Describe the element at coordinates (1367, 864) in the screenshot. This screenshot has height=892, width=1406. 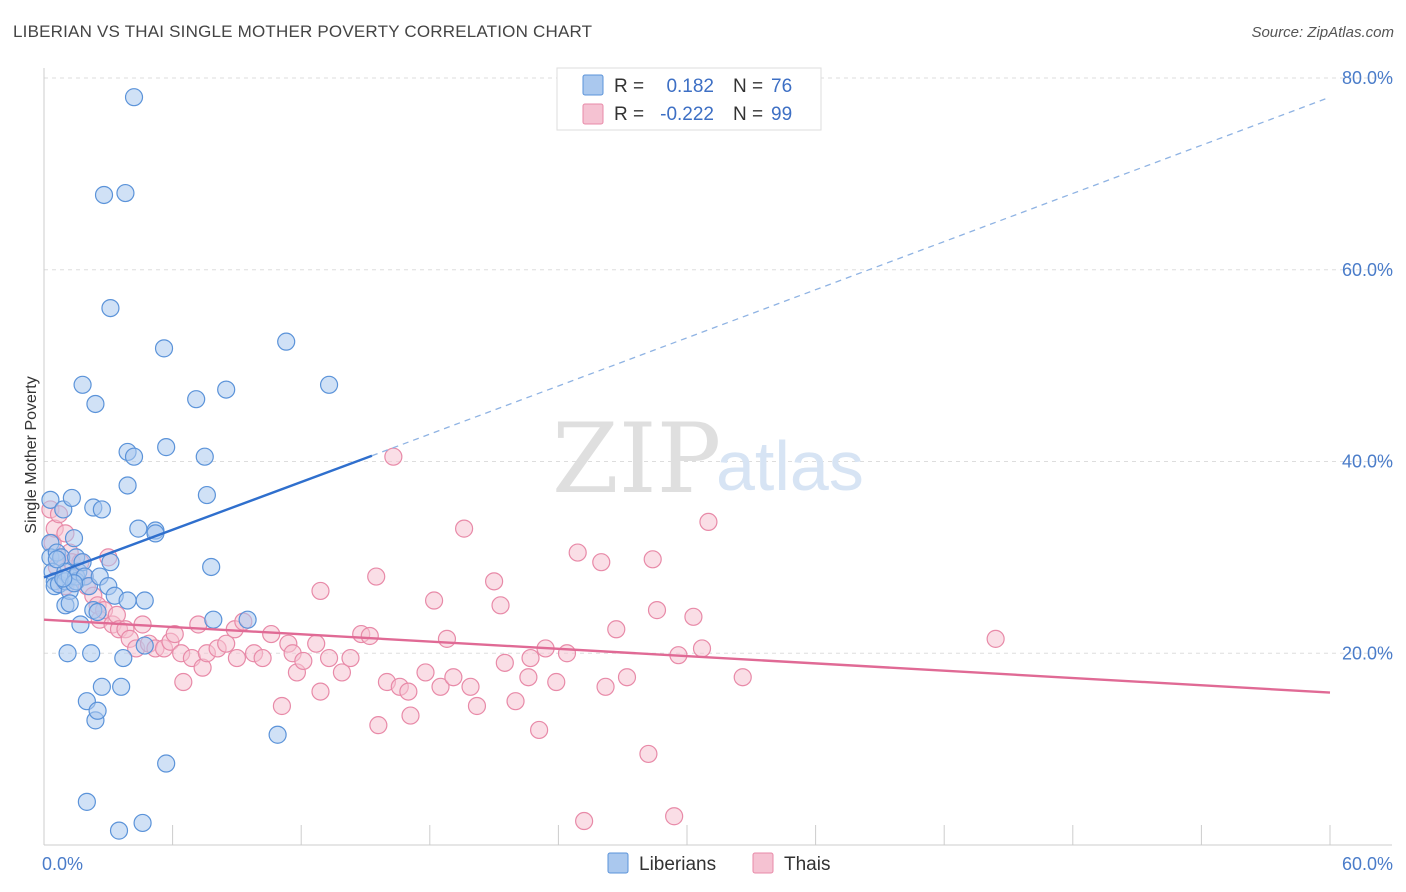
I see `x-tick-label-max: 60.0%` at that location.